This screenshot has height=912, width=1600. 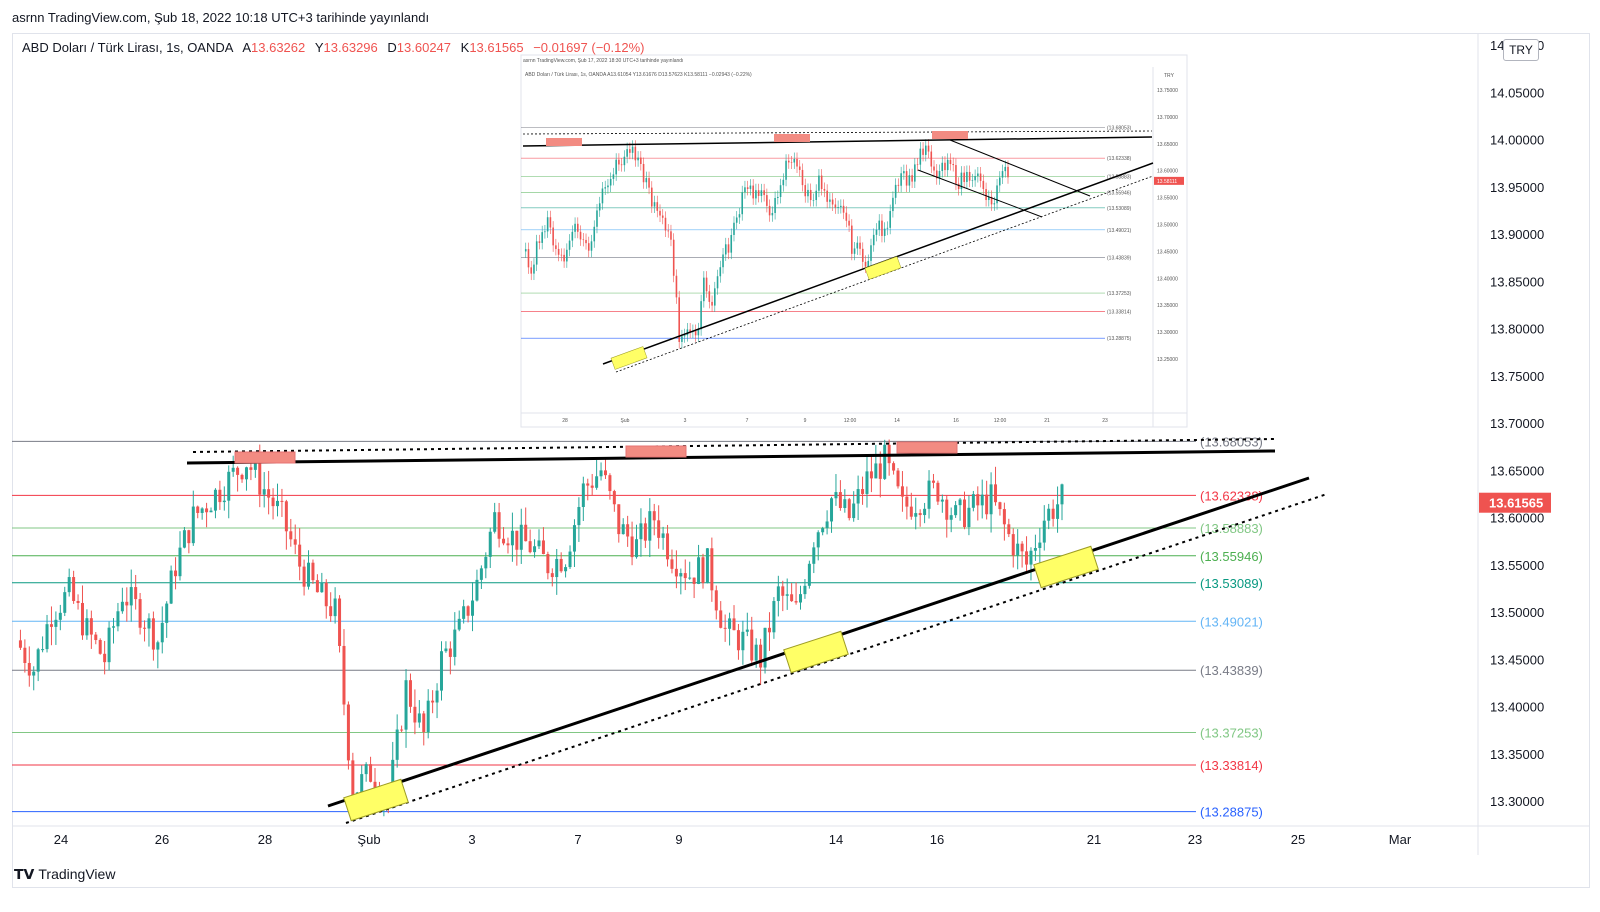 I want to click on tradingview-logo: 𝗧𝗩 TradingView, so click(x=64, y=874).